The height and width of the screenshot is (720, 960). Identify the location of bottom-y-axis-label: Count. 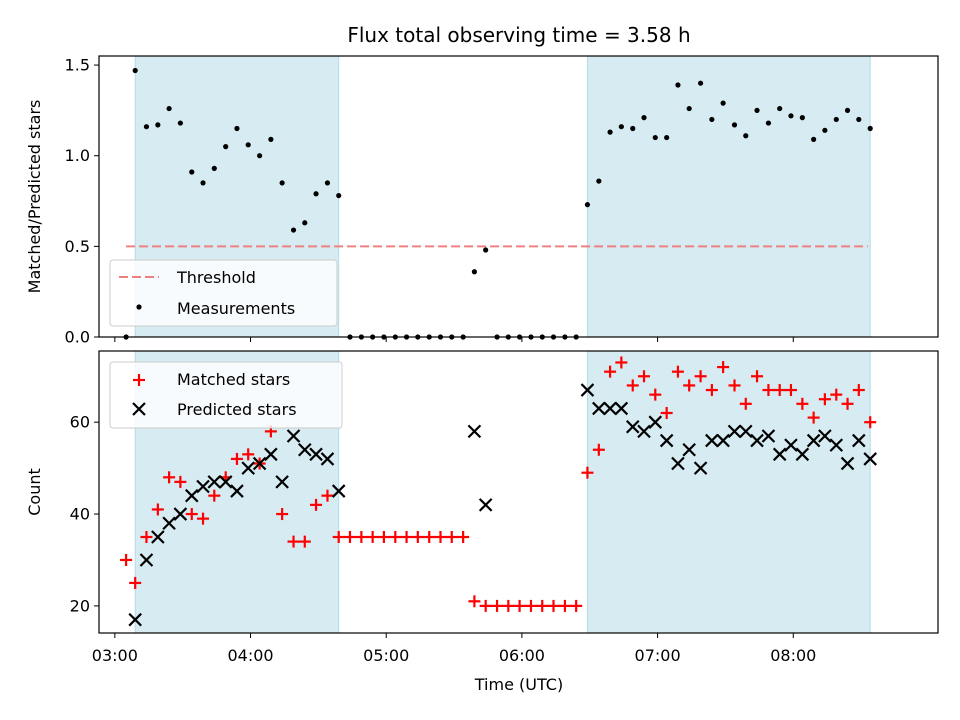
(34, 492).